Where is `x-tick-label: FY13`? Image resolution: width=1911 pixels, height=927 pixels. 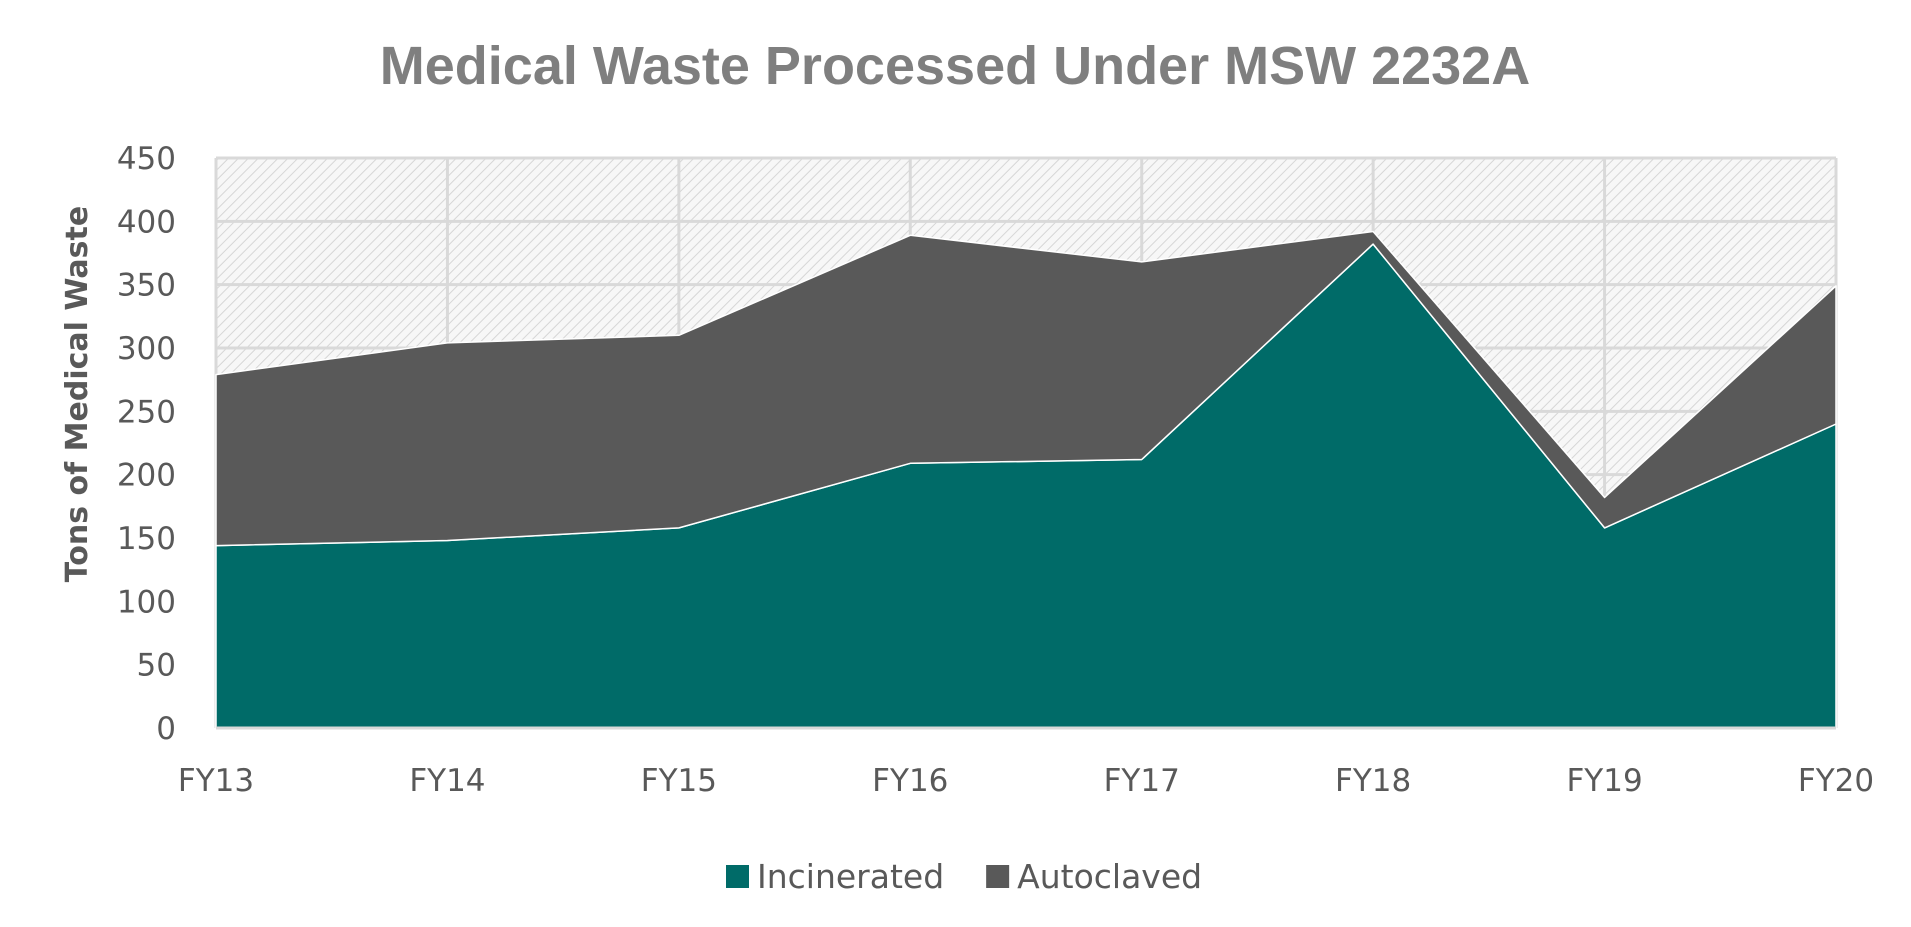
x-tick-label: FY13 is located at coordinates (216, 781).